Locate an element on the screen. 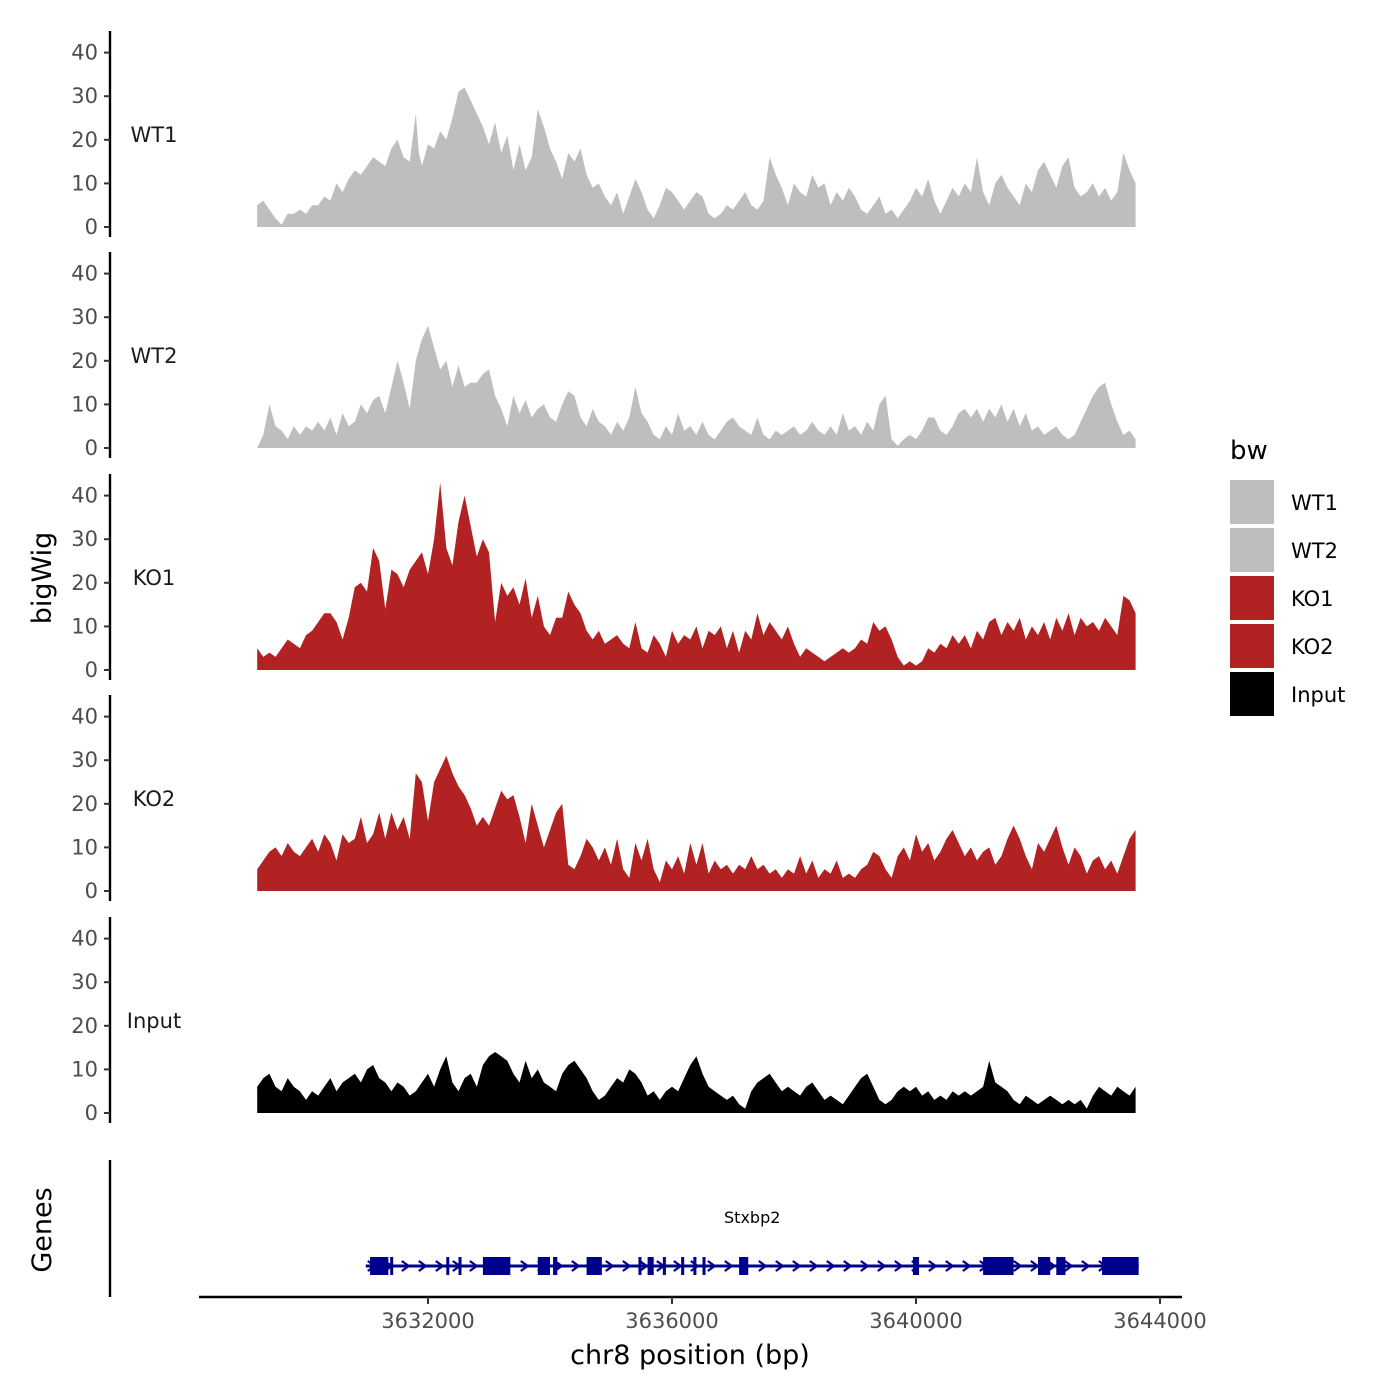  track-ko1: 0 10 20 30 40 KO1 is located at coordinates (603, 578).